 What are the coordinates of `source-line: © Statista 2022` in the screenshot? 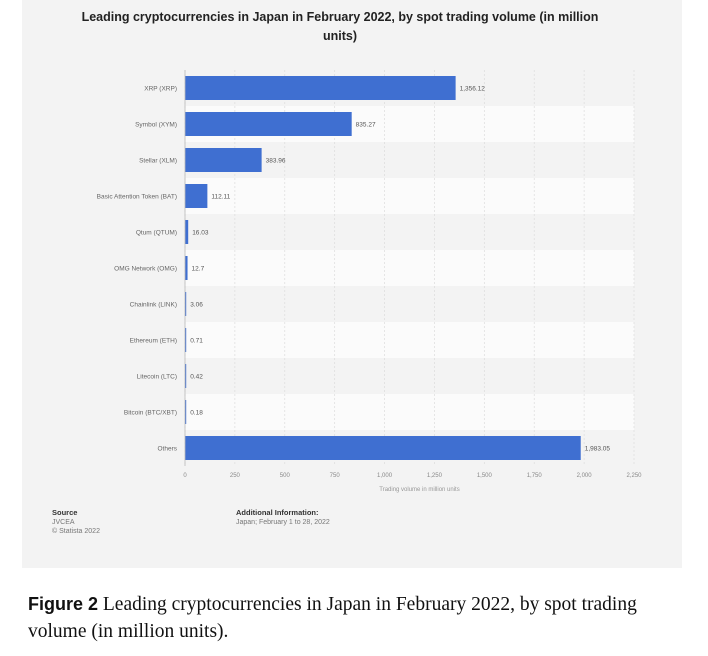 It's located at (76, 531).